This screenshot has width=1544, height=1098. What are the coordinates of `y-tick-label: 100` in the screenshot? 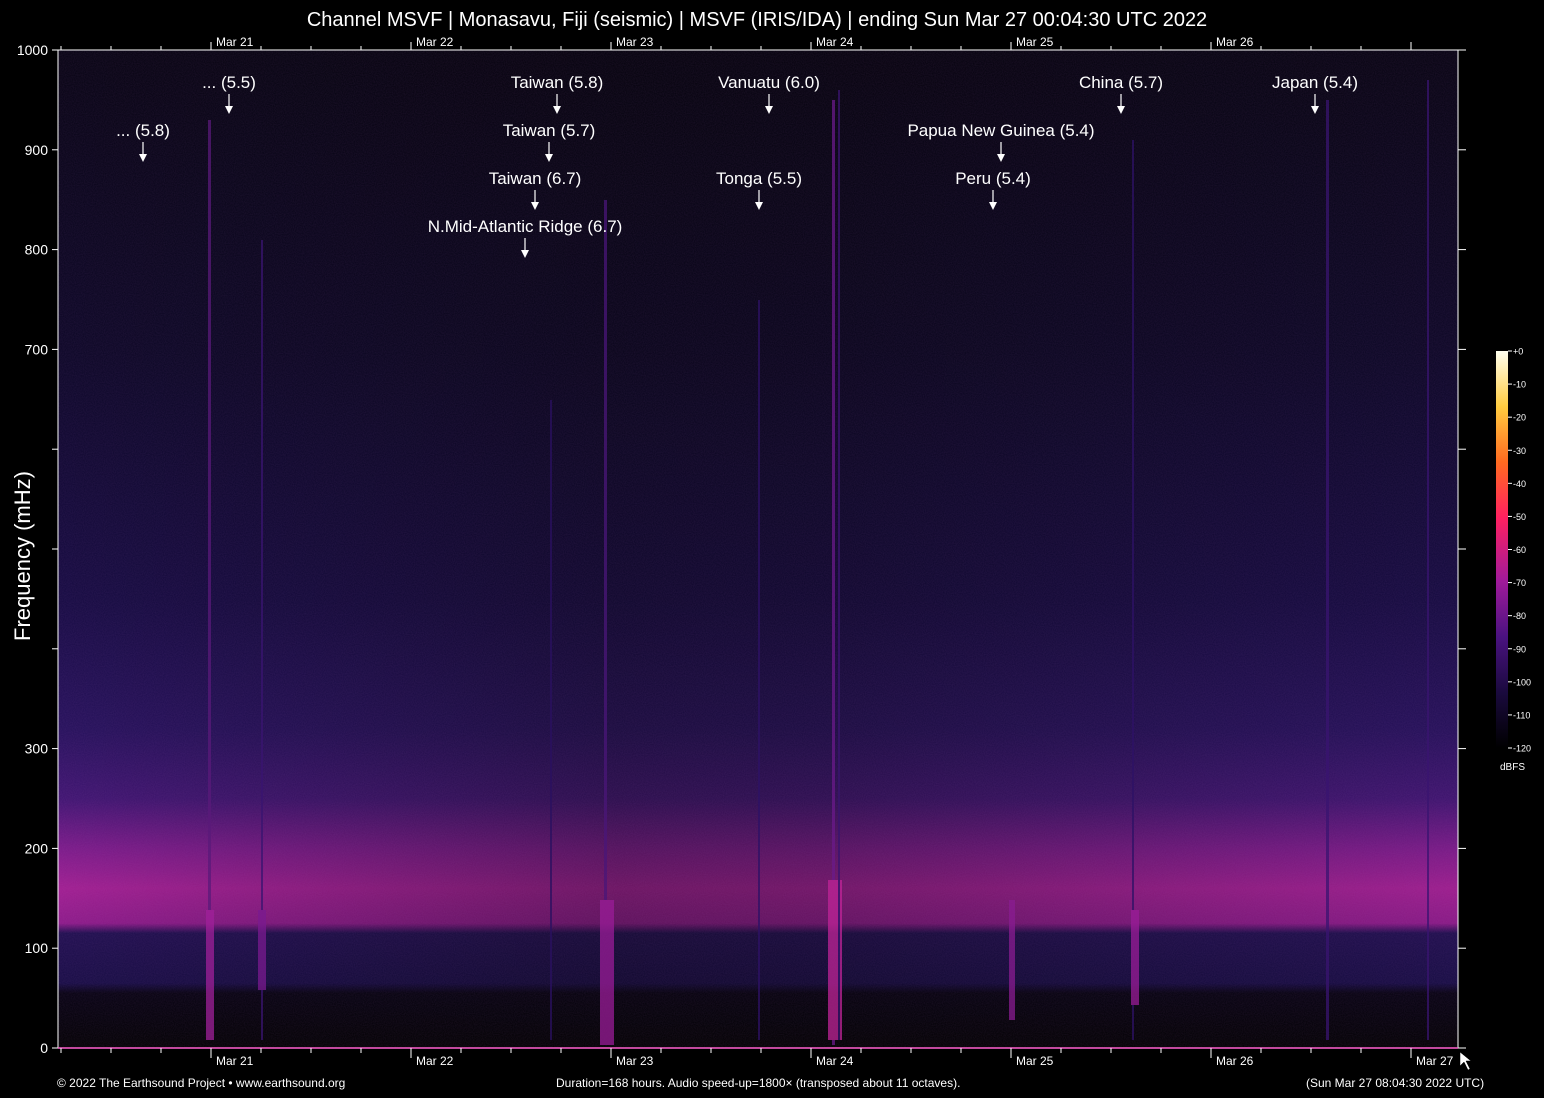 It's located at (37, 948).